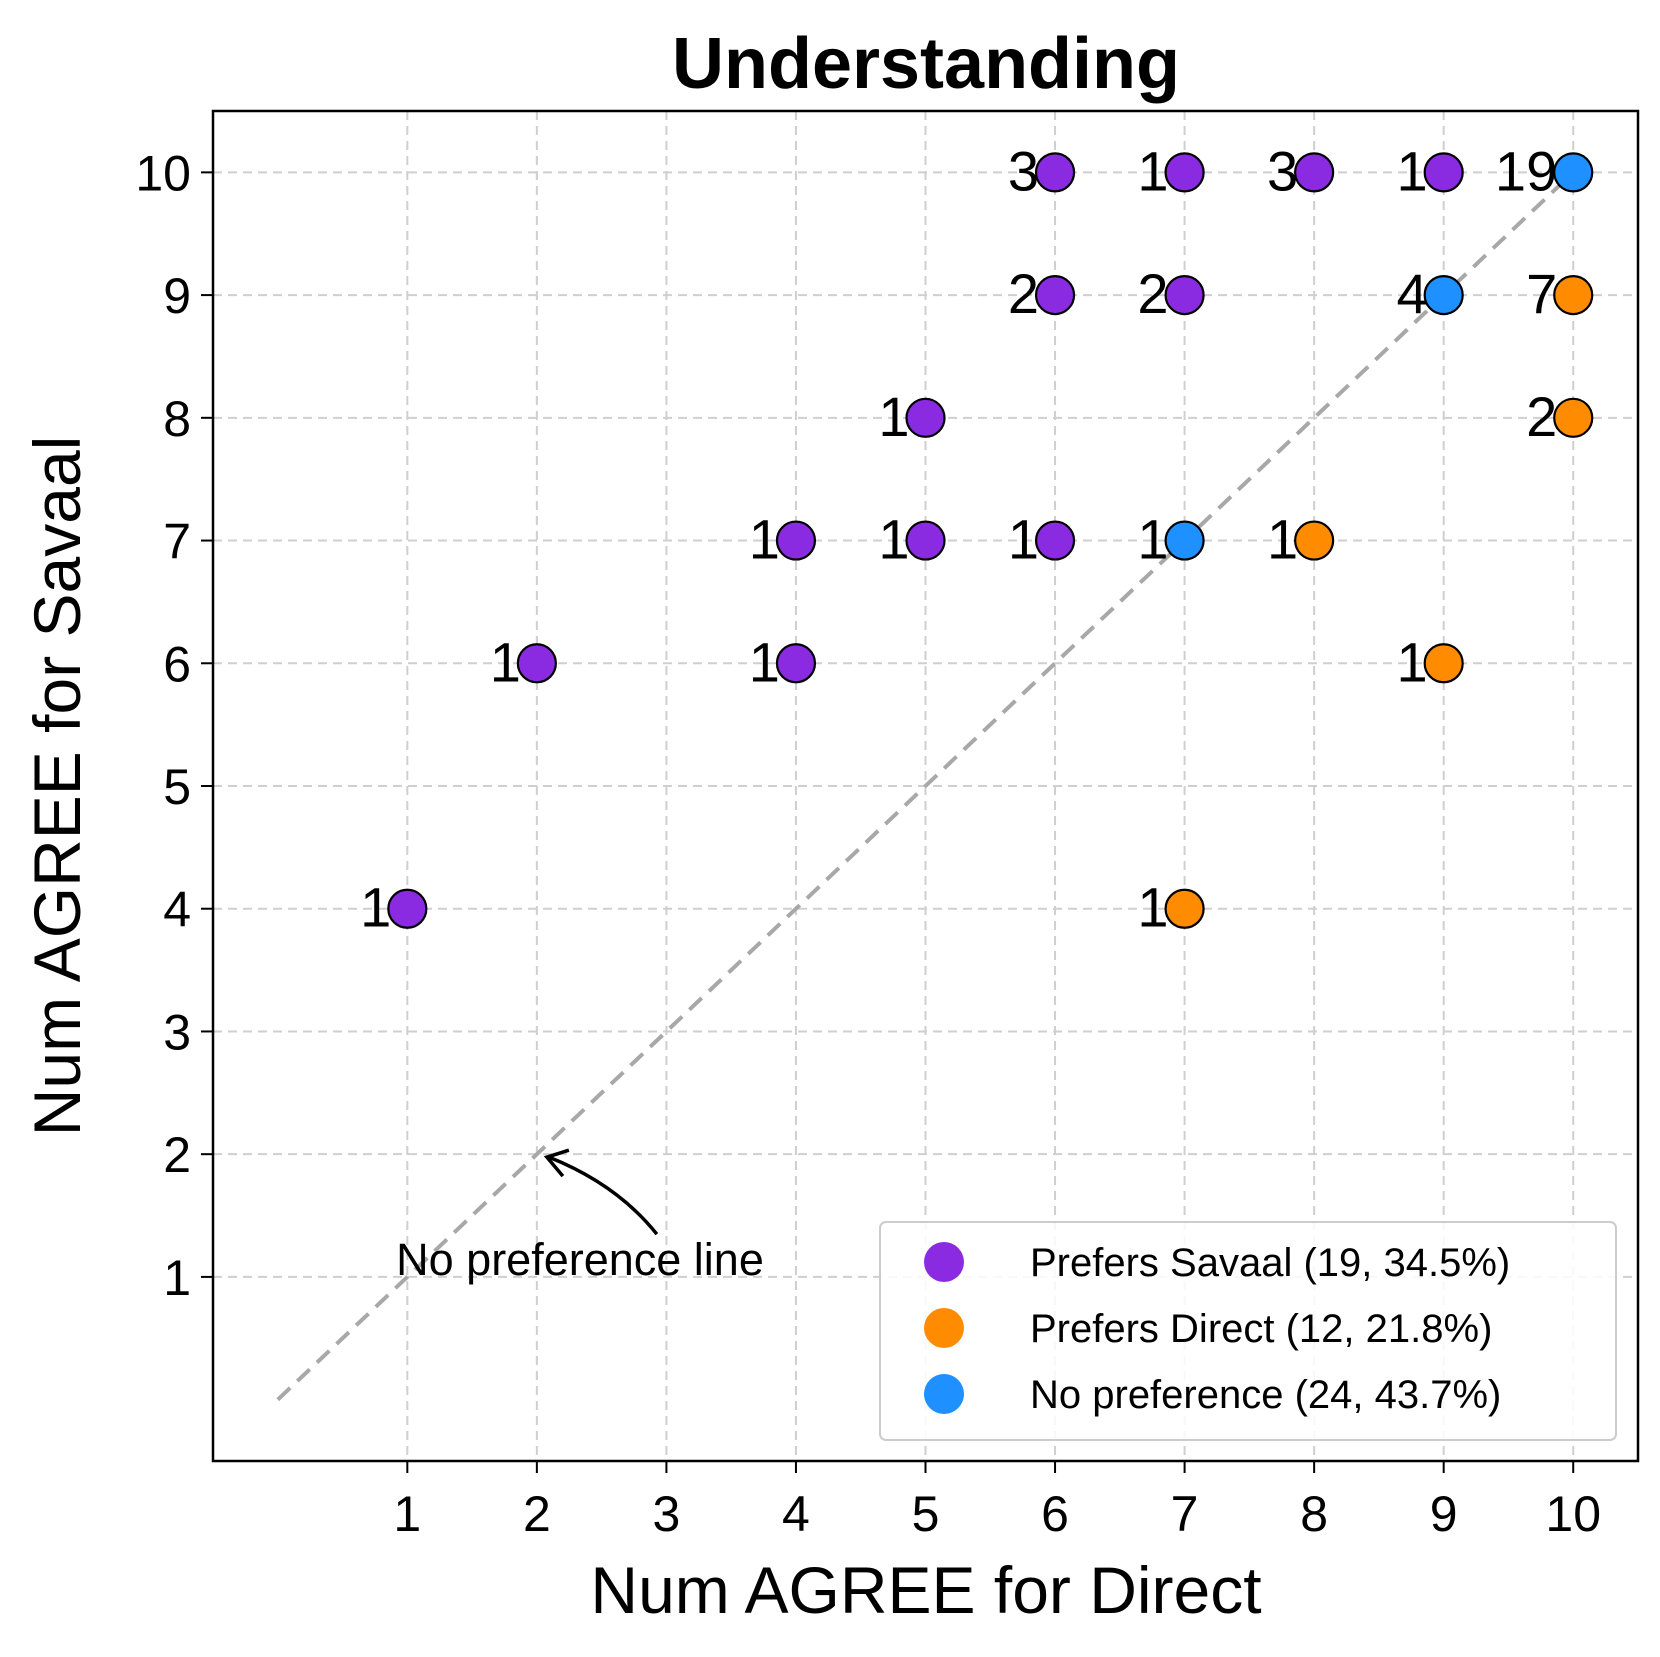 The width and height of the screenshot is (1660, 1657). I want to click on x-tick-label: 5, so click(926, 1514).